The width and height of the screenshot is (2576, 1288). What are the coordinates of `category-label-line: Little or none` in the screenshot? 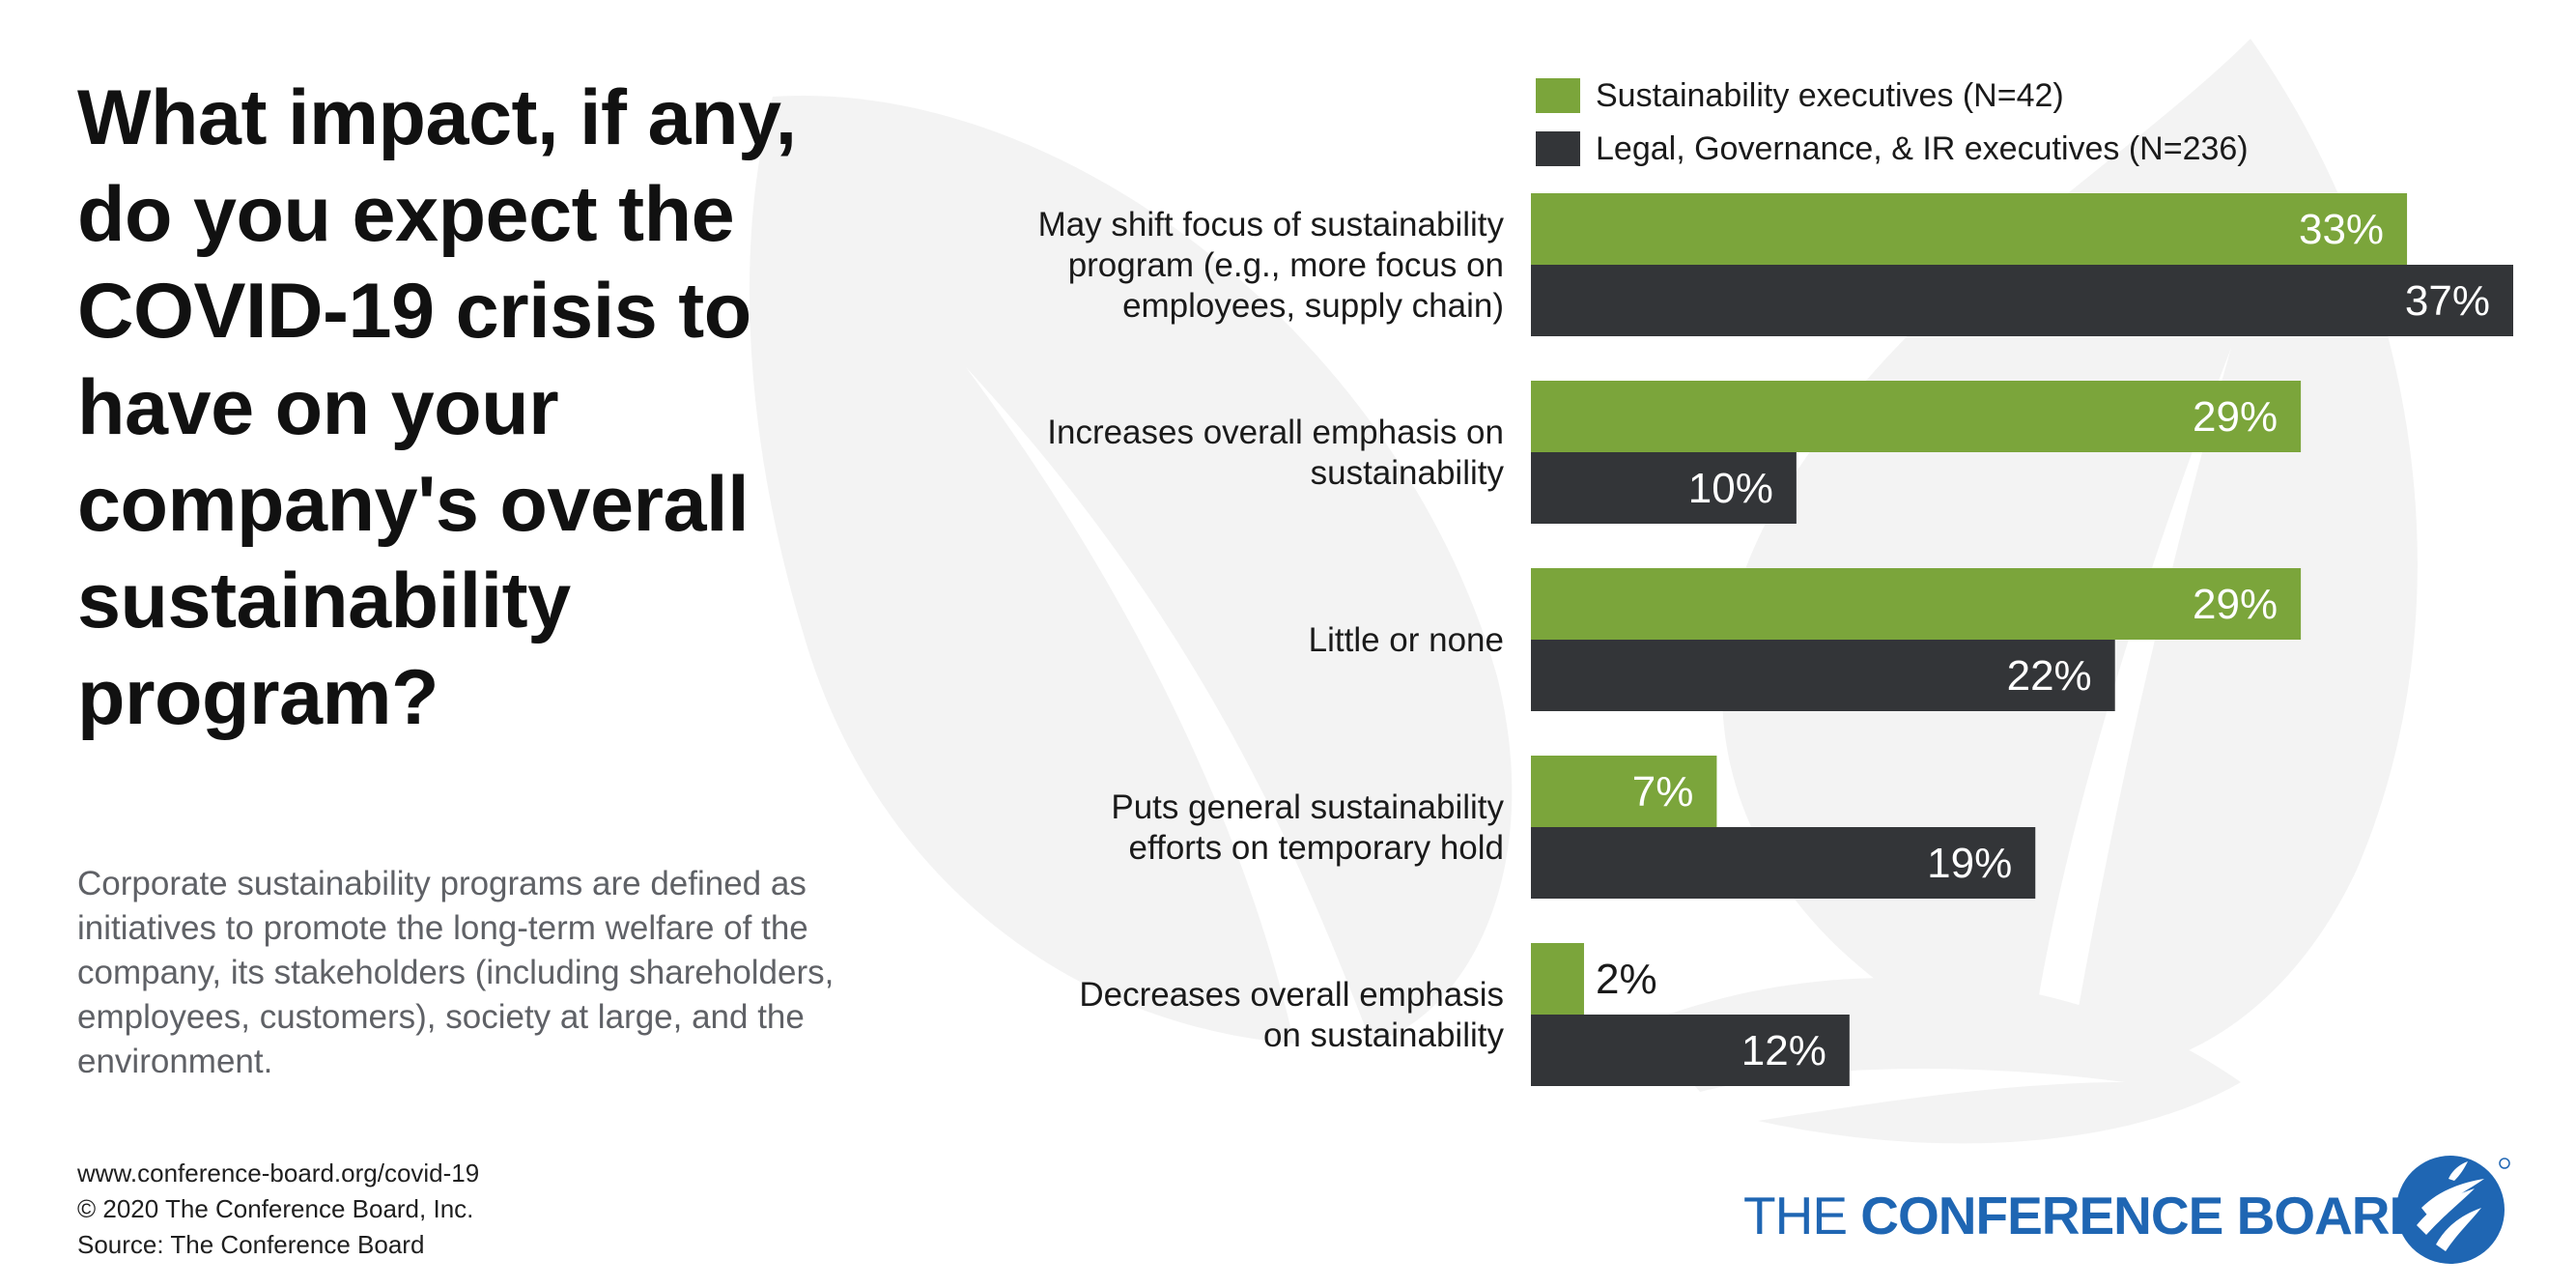 It's located at (1406, 640).